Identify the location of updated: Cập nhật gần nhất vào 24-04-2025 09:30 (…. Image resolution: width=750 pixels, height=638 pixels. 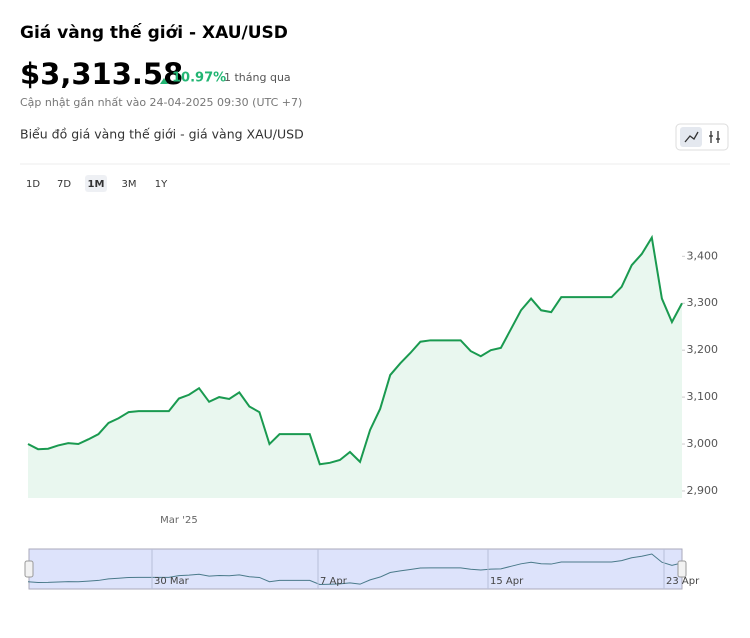
(161, 102).